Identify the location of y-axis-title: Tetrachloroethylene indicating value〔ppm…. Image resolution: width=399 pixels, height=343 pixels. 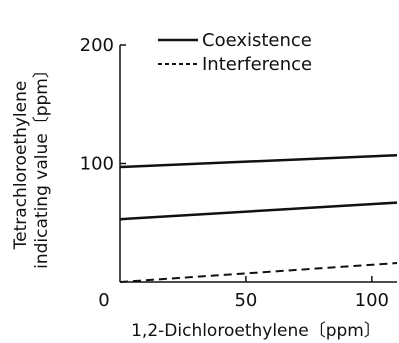
(31, 165).